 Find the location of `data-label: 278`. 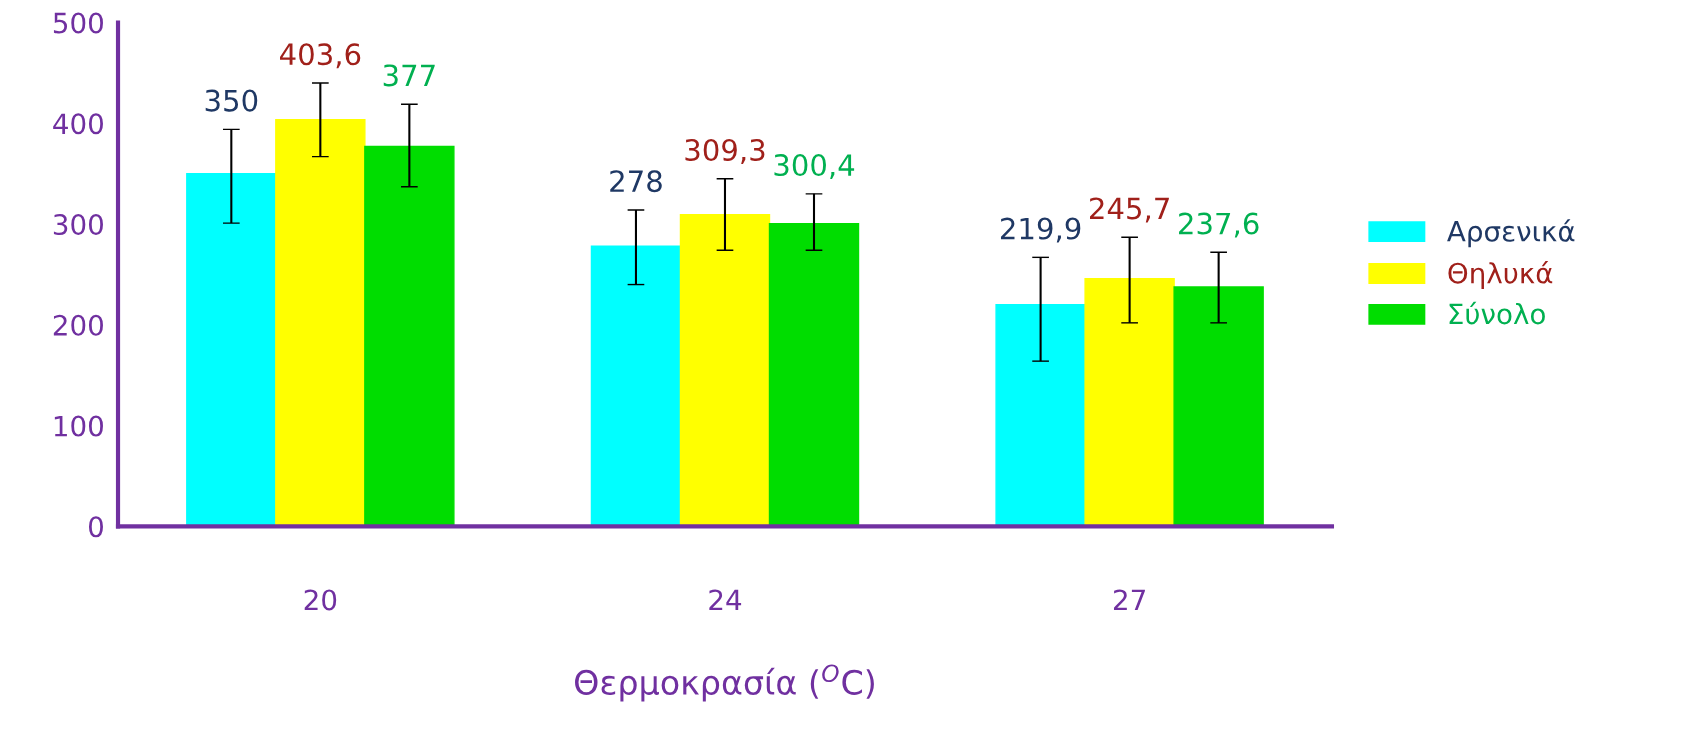

data-label: 278 is located at coordinates (636, 181).